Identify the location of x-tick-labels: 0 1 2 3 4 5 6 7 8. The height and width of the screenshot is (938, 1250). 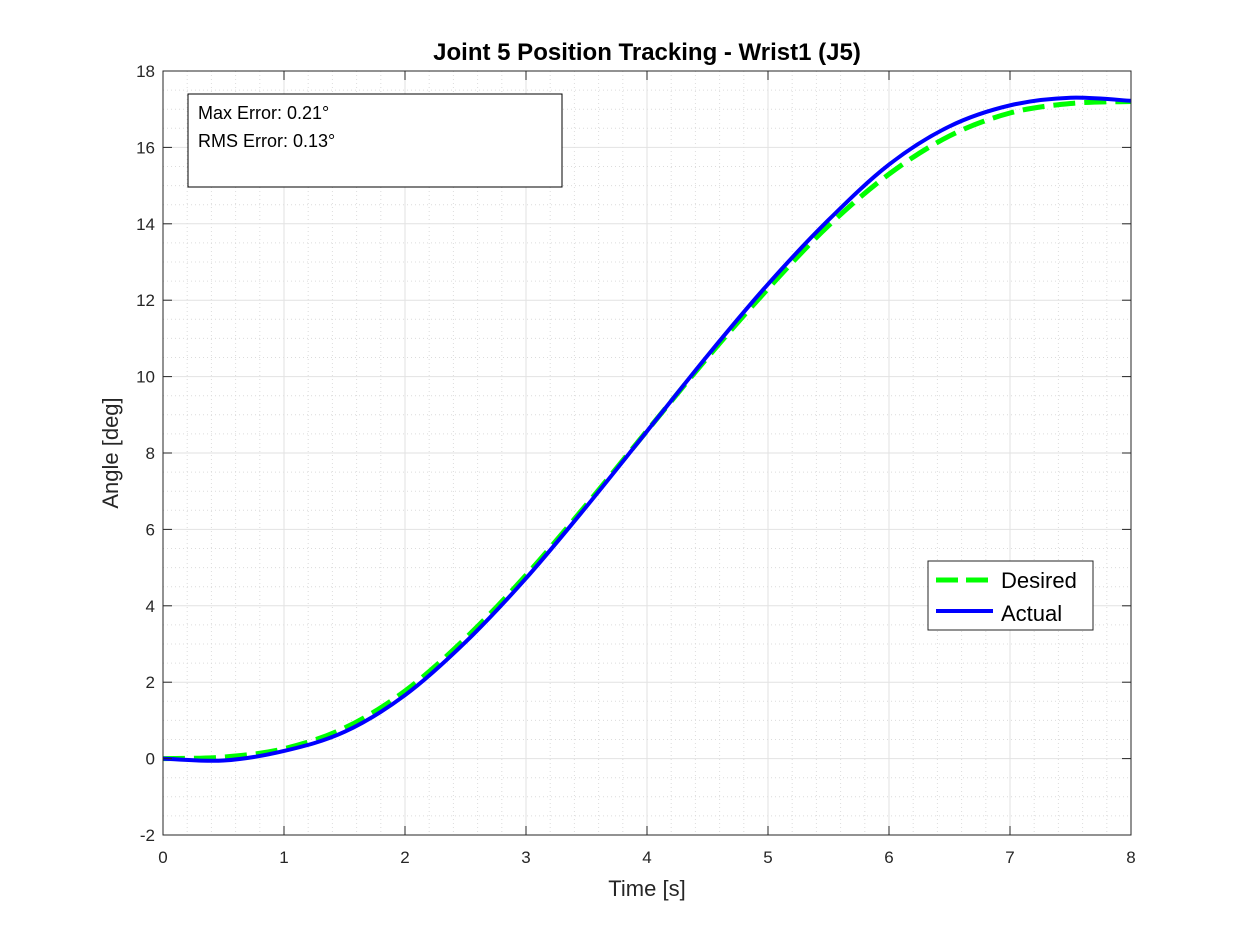
(646, 857).